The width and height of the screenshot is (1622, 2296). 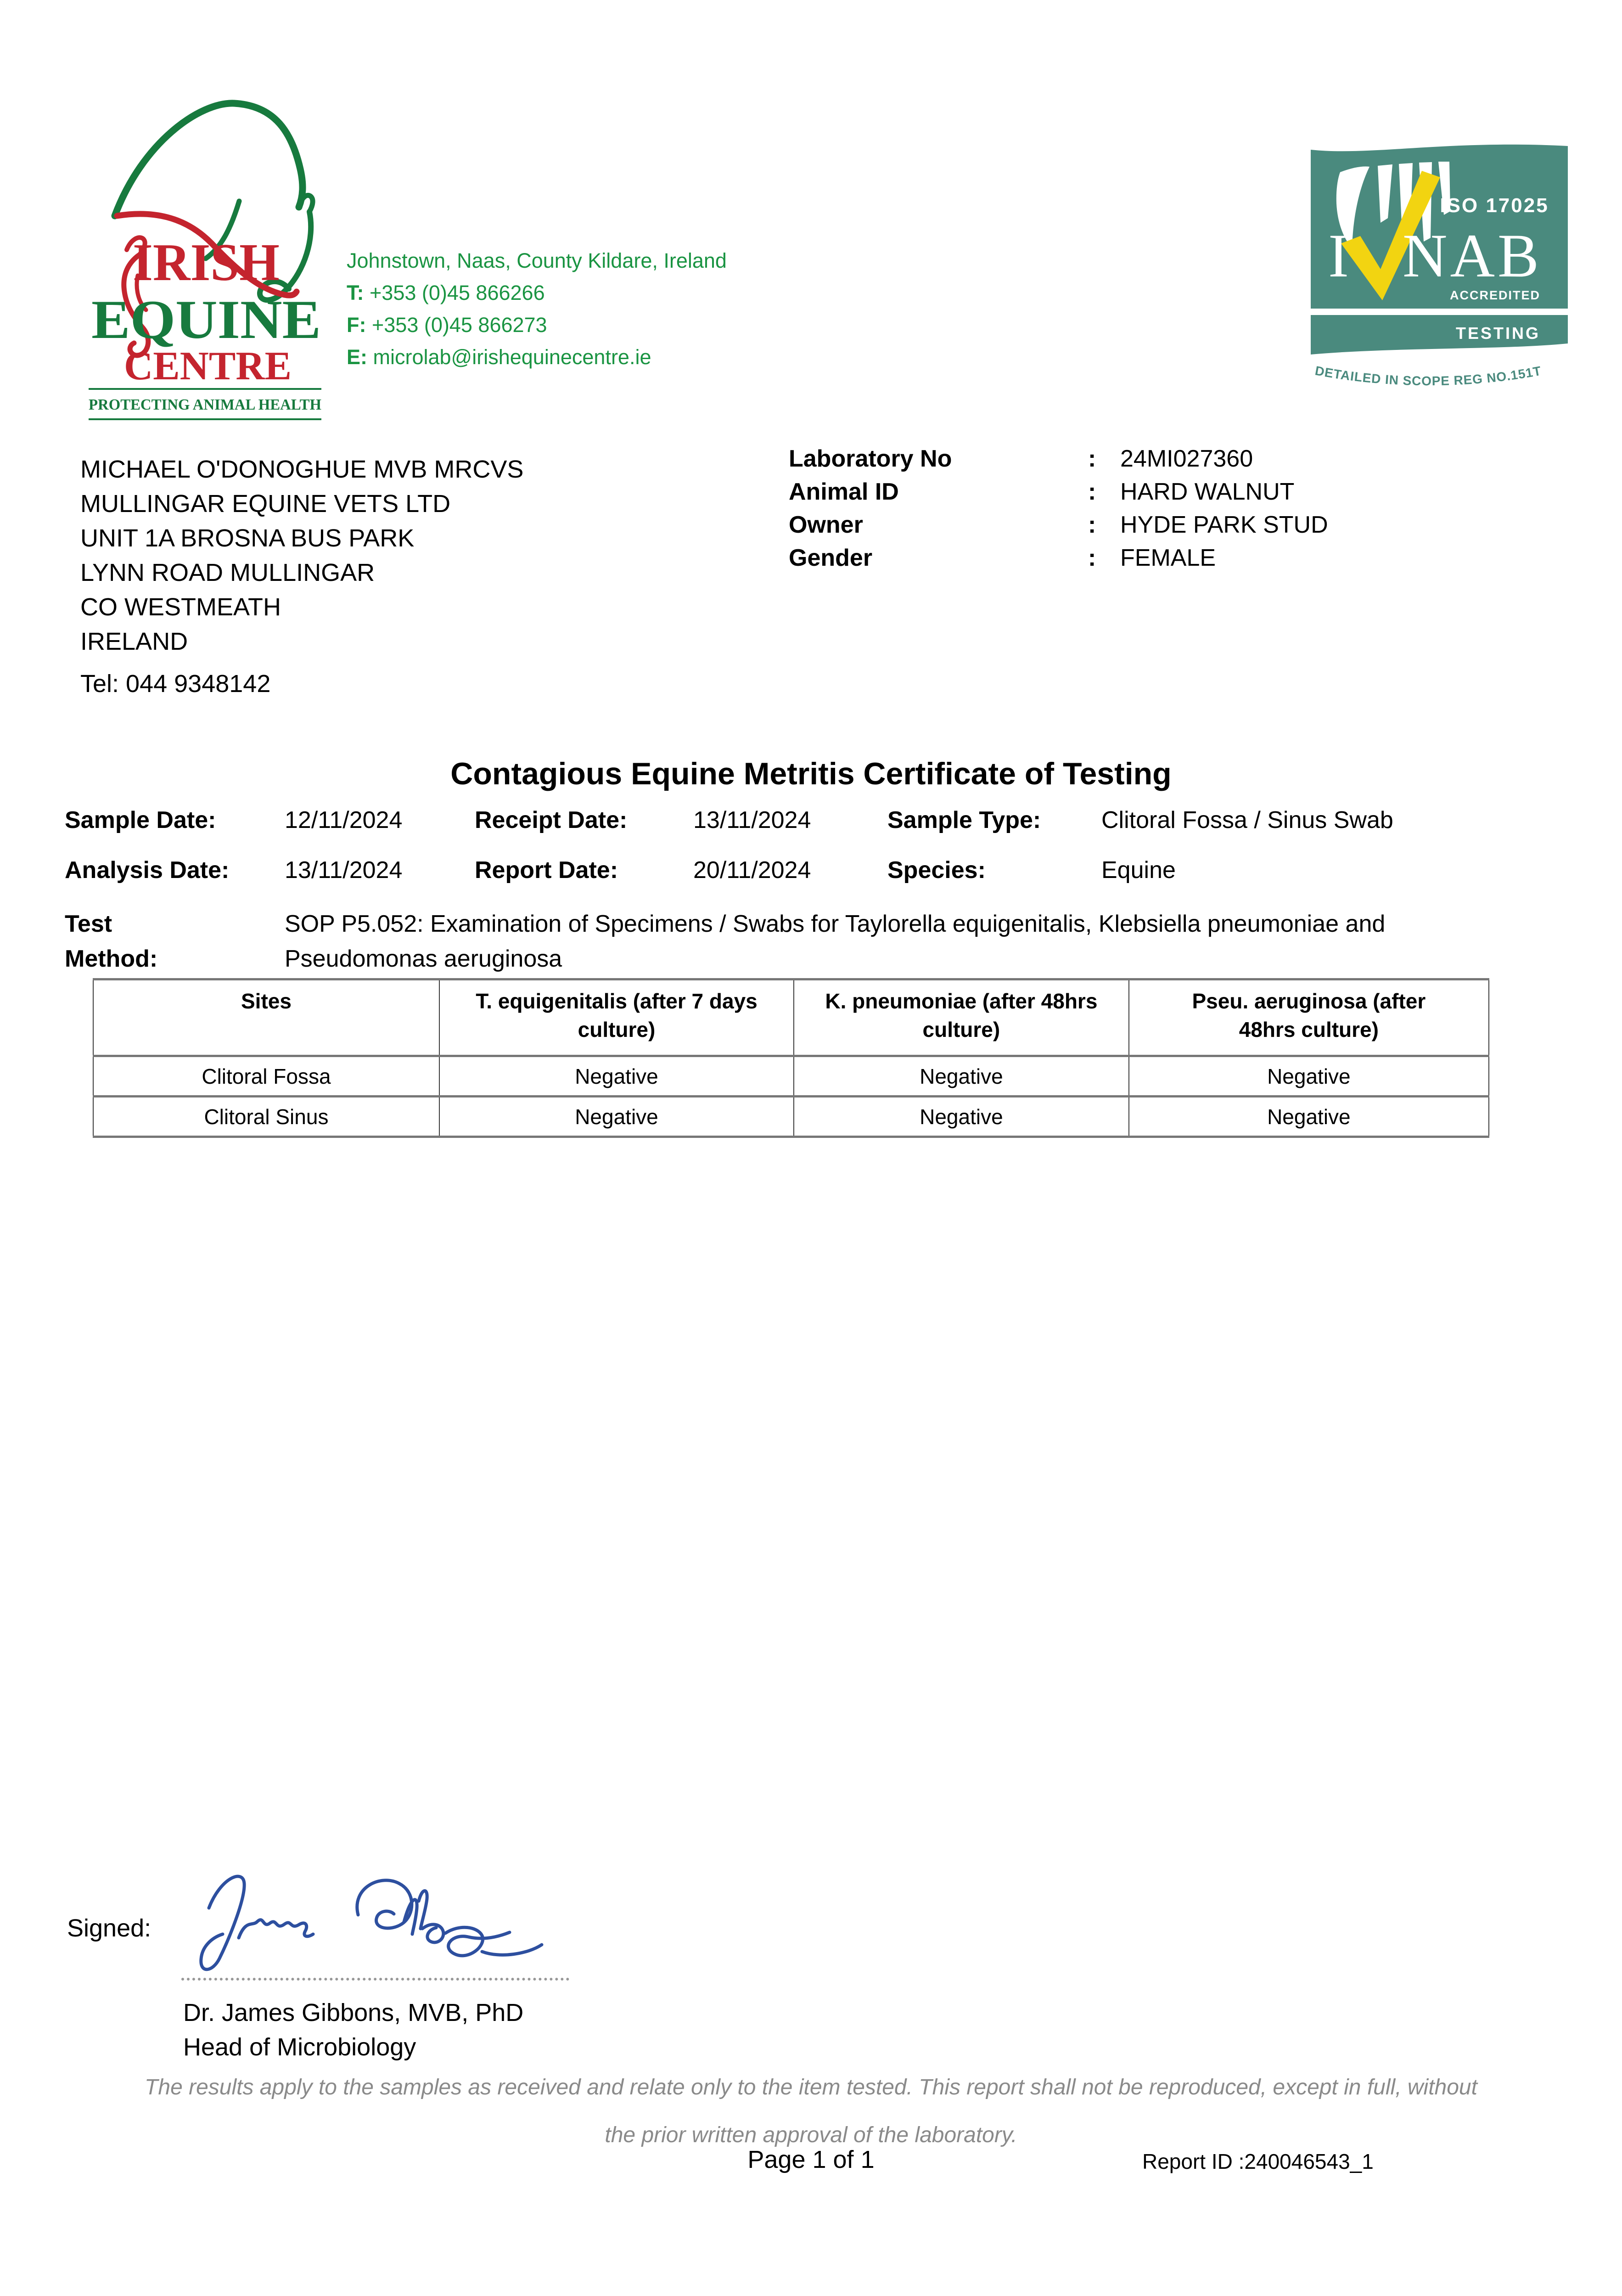 I want to click on badge-letter-i: I, so click(x=1338, y=256).